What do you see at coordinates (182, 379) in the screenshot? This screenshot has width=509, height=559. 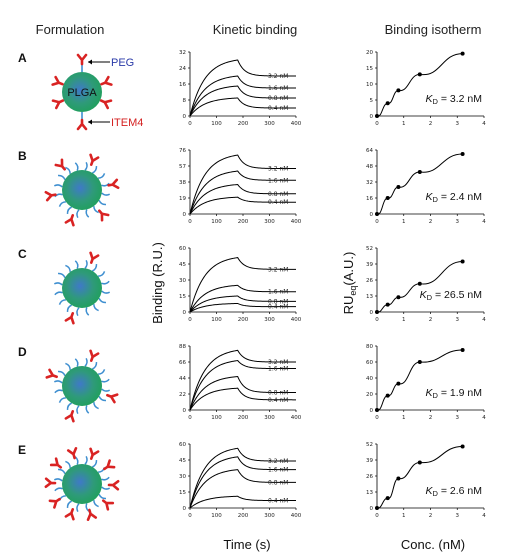 I see `y-tick-label: 44` at bounding box center [182, 379].